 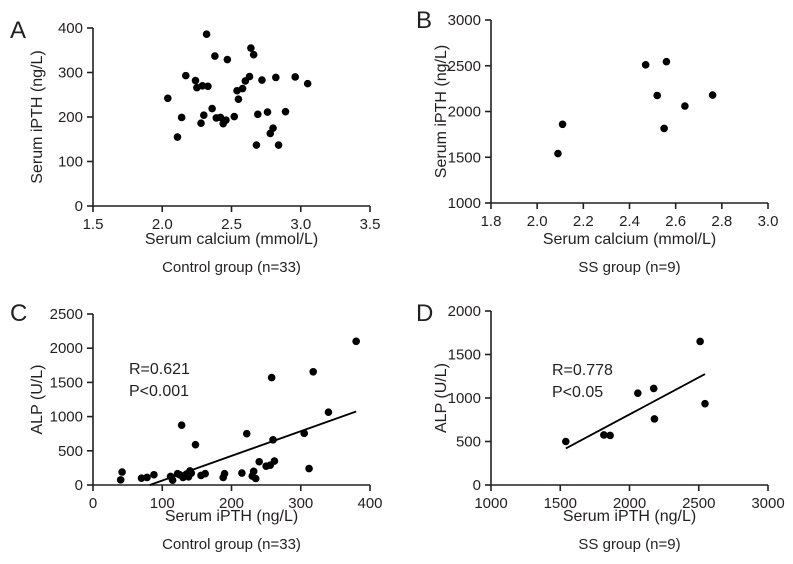 What do you see at coordinates (464, 157) in the screenshot?
I see `y-tick-label: 1500` at bounding box center [464, 157].